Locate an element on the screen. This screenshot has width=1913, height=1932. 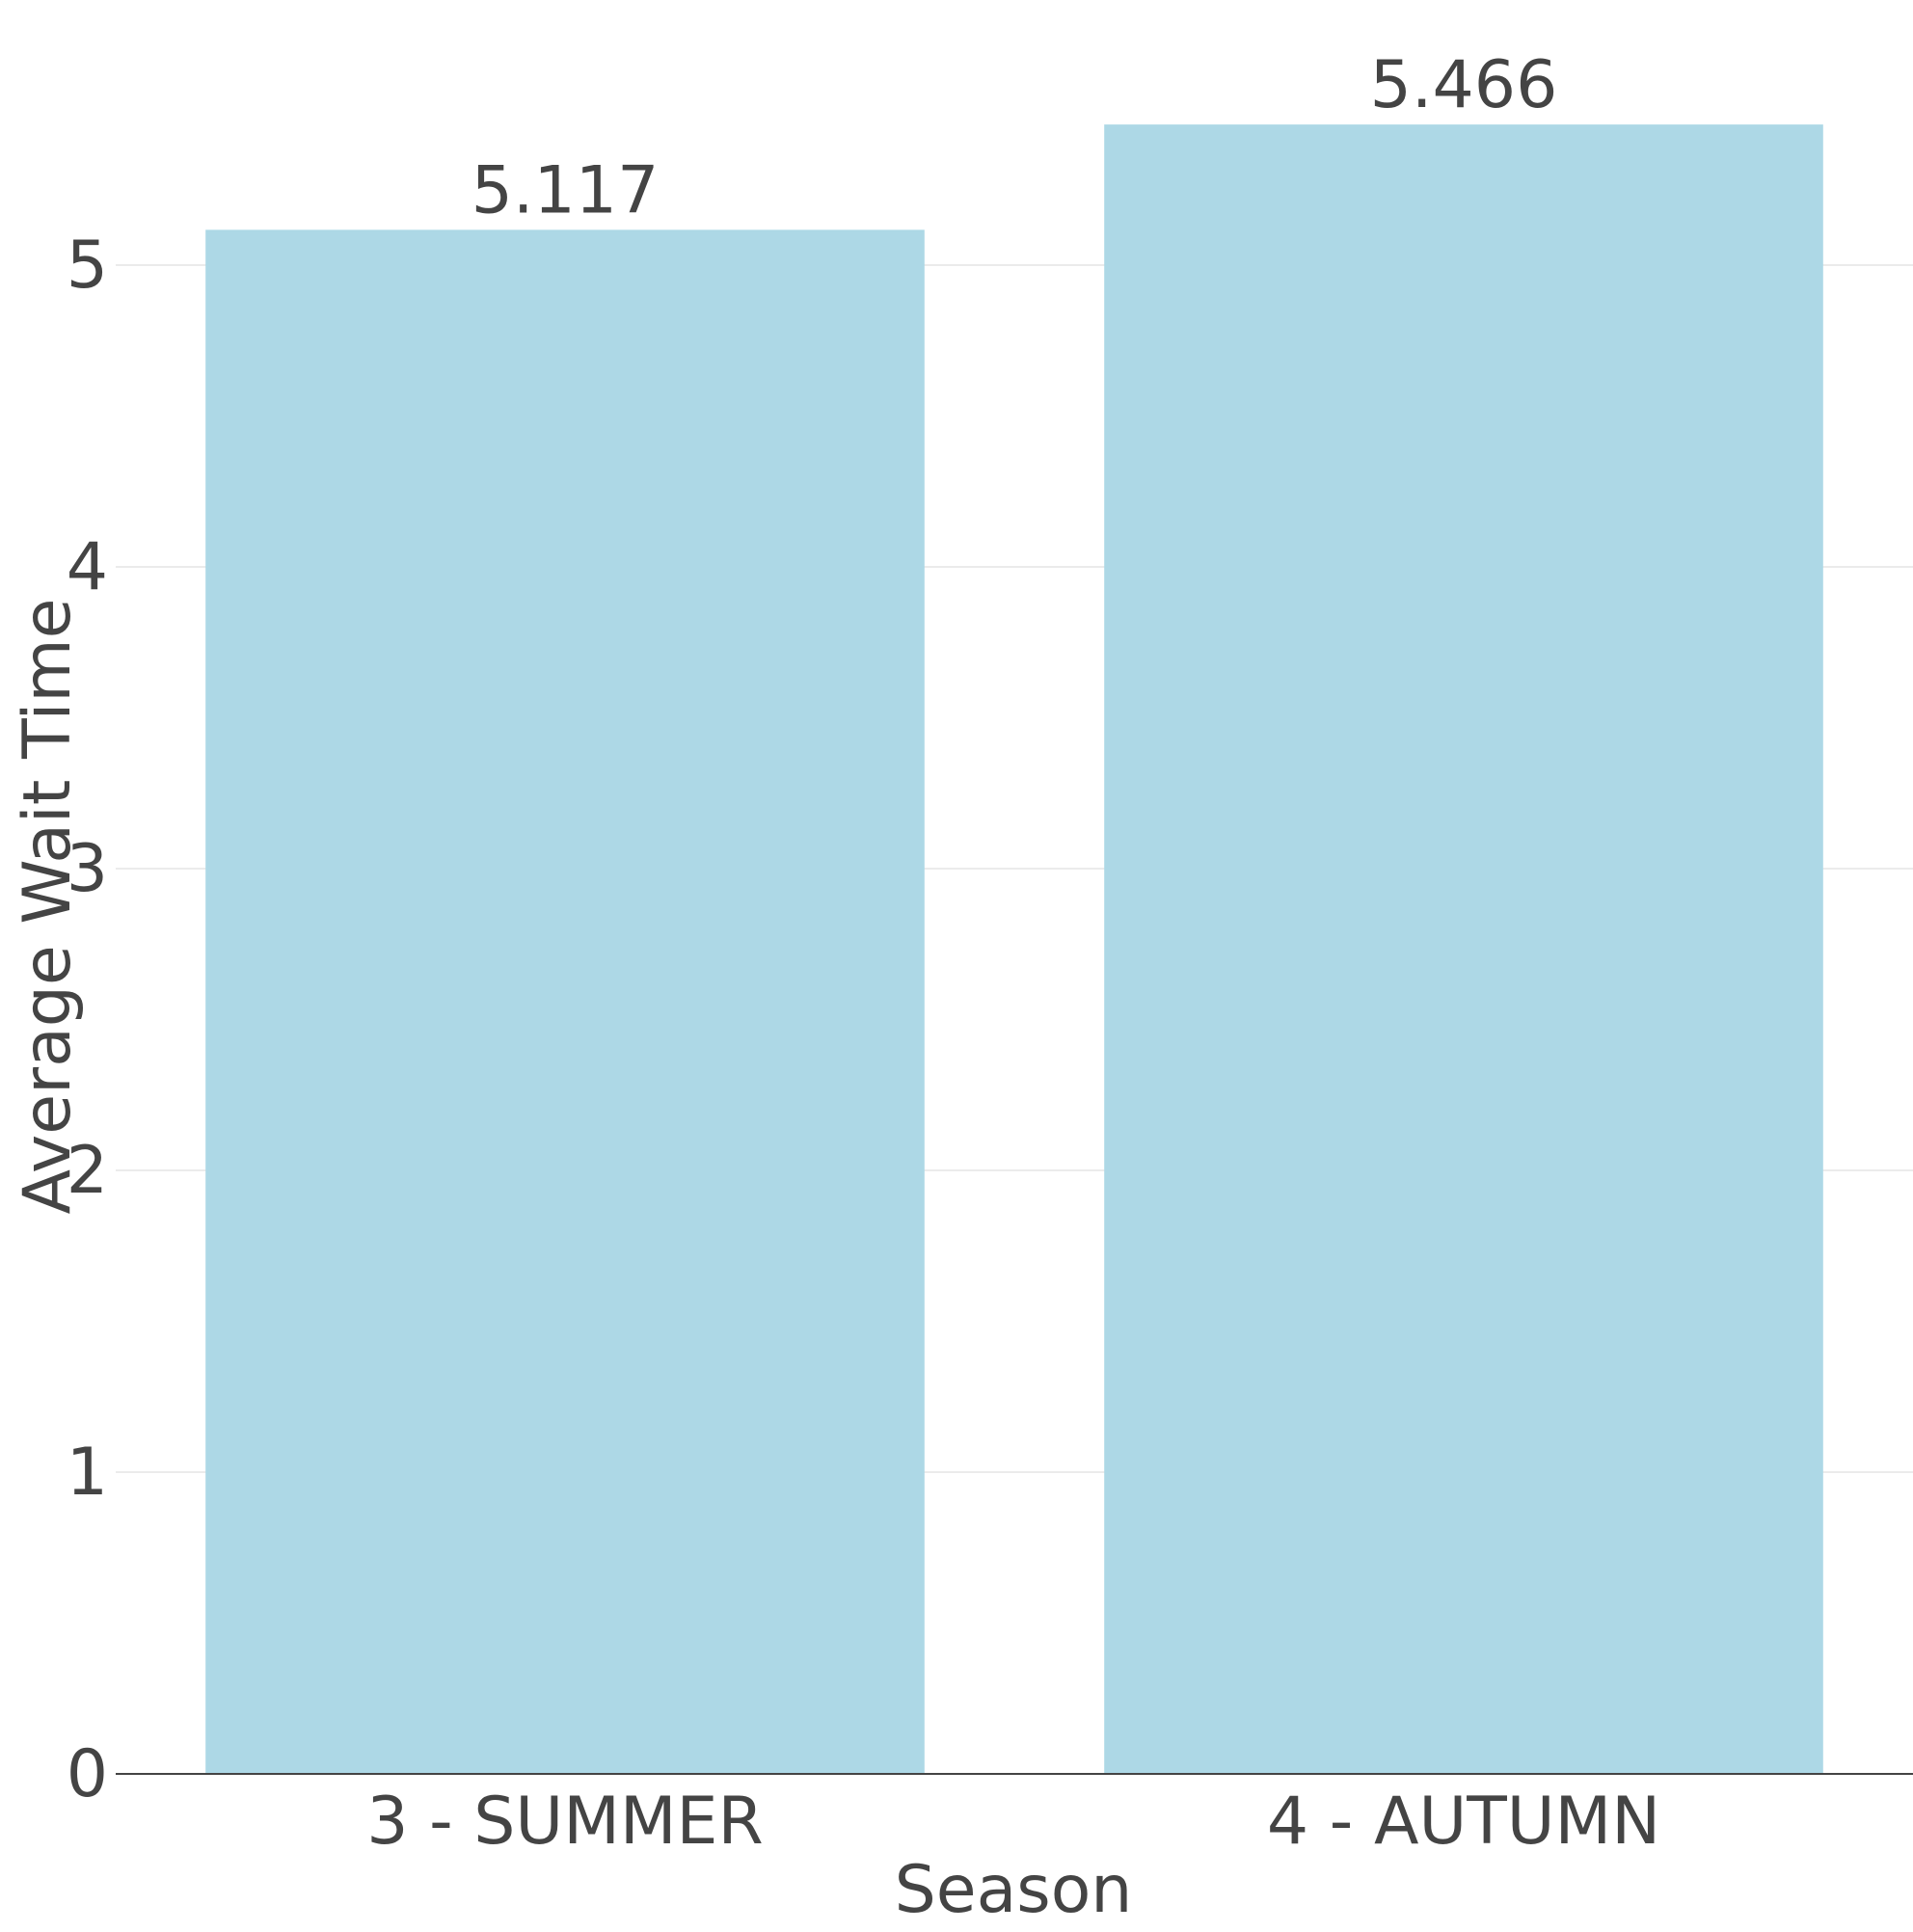
x-tick-label: 4 - AUTUMN is located at coordinates (1464, 1822).